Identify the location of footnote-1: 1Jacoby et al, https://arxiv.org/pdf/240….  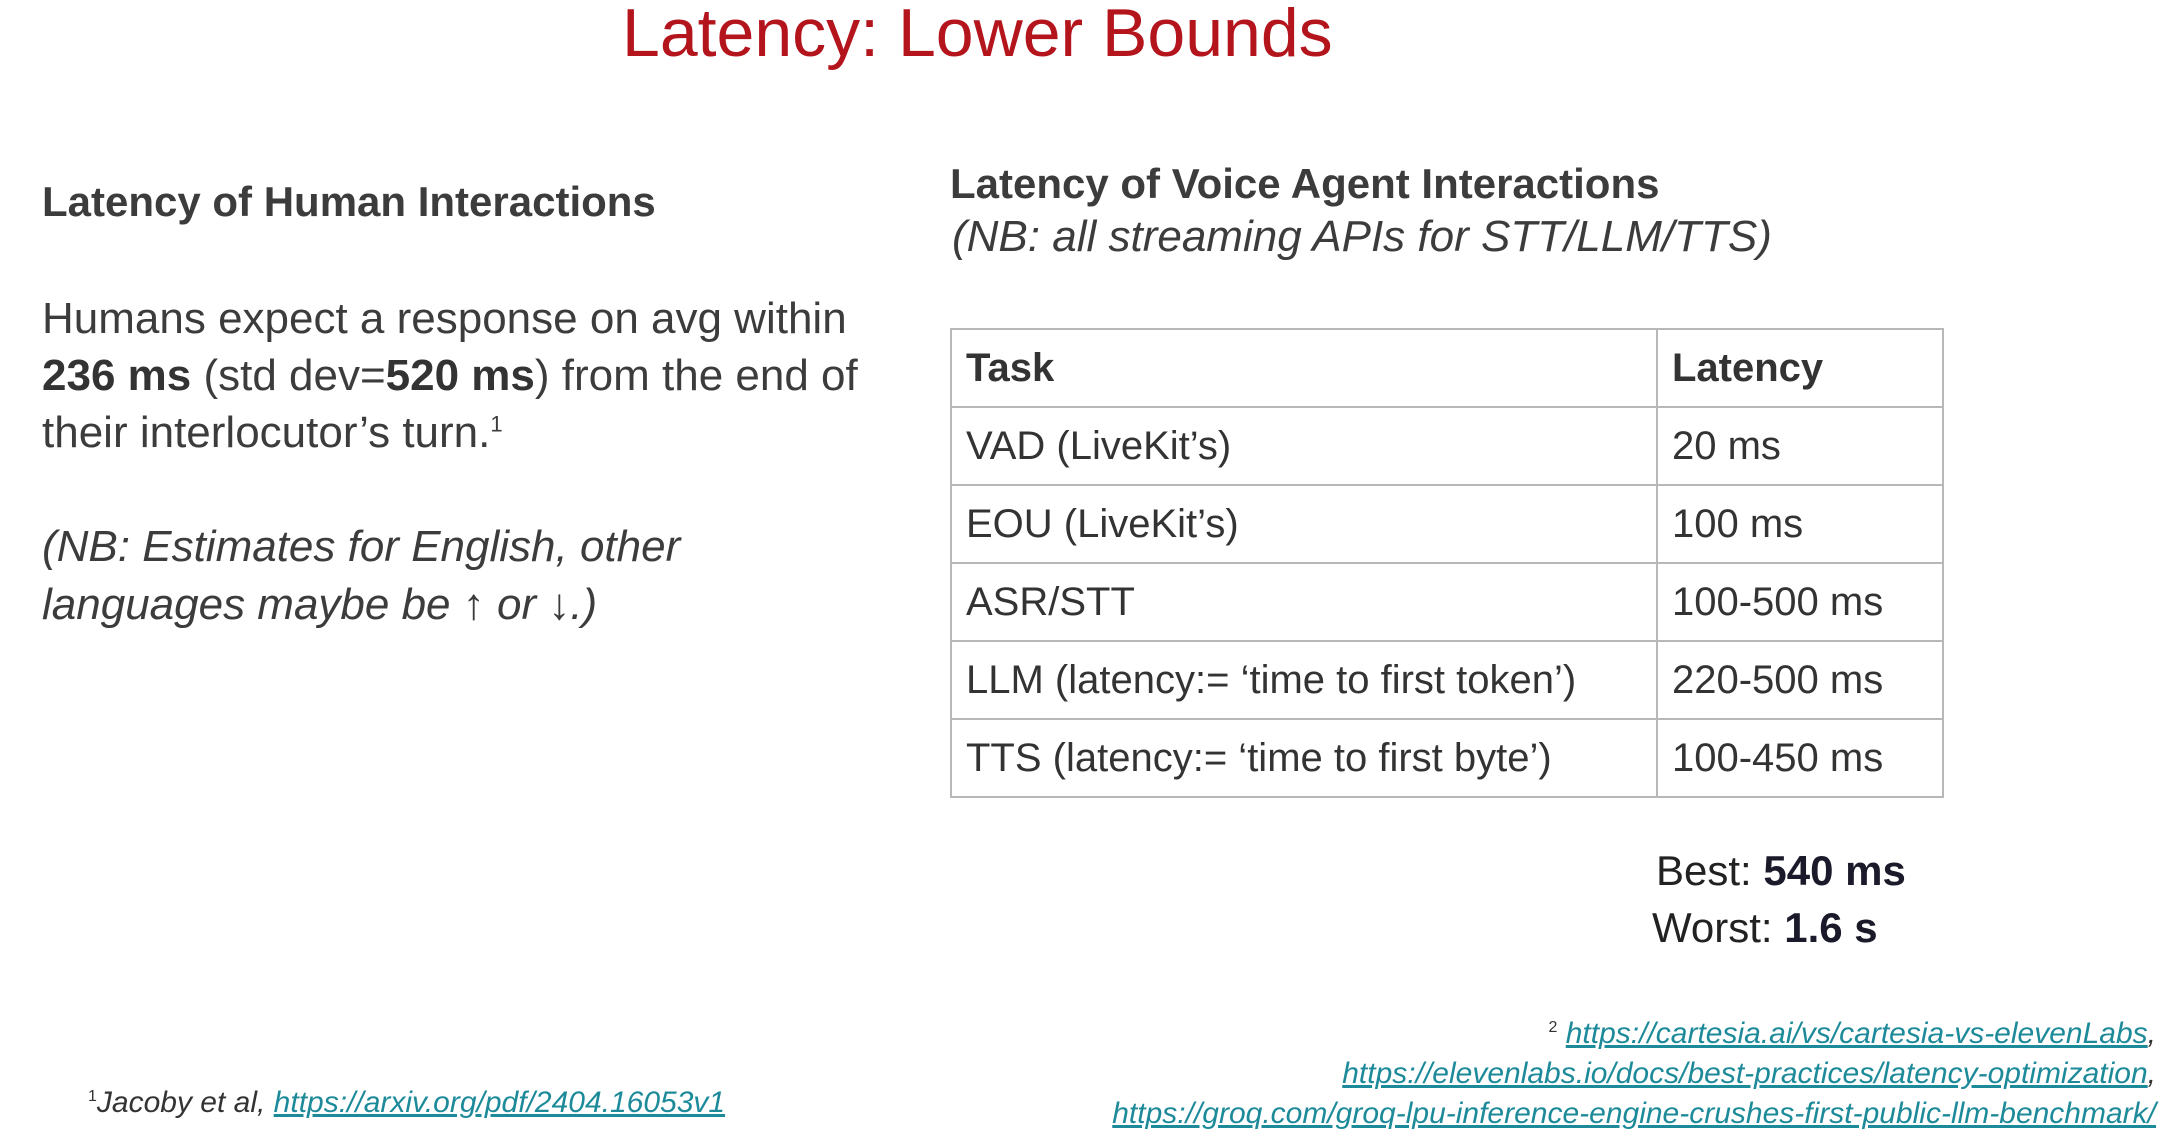
(406, 1103).